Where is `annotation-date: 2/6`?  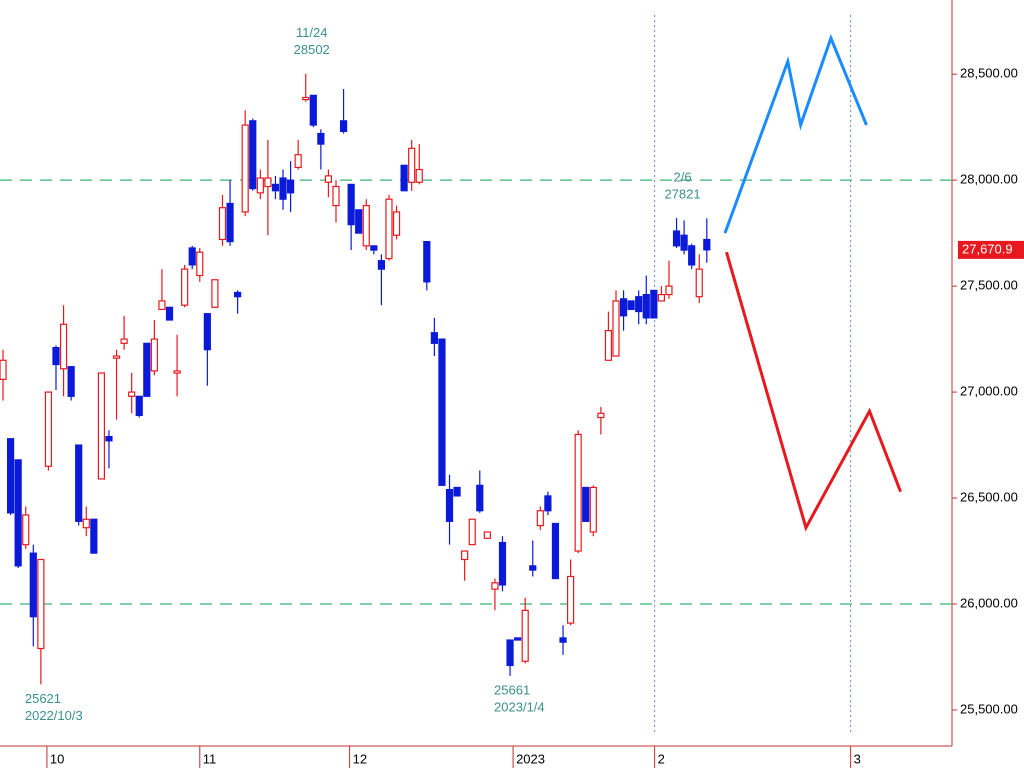
annotation-date: 2/6 is located at coordinates (683, 177).